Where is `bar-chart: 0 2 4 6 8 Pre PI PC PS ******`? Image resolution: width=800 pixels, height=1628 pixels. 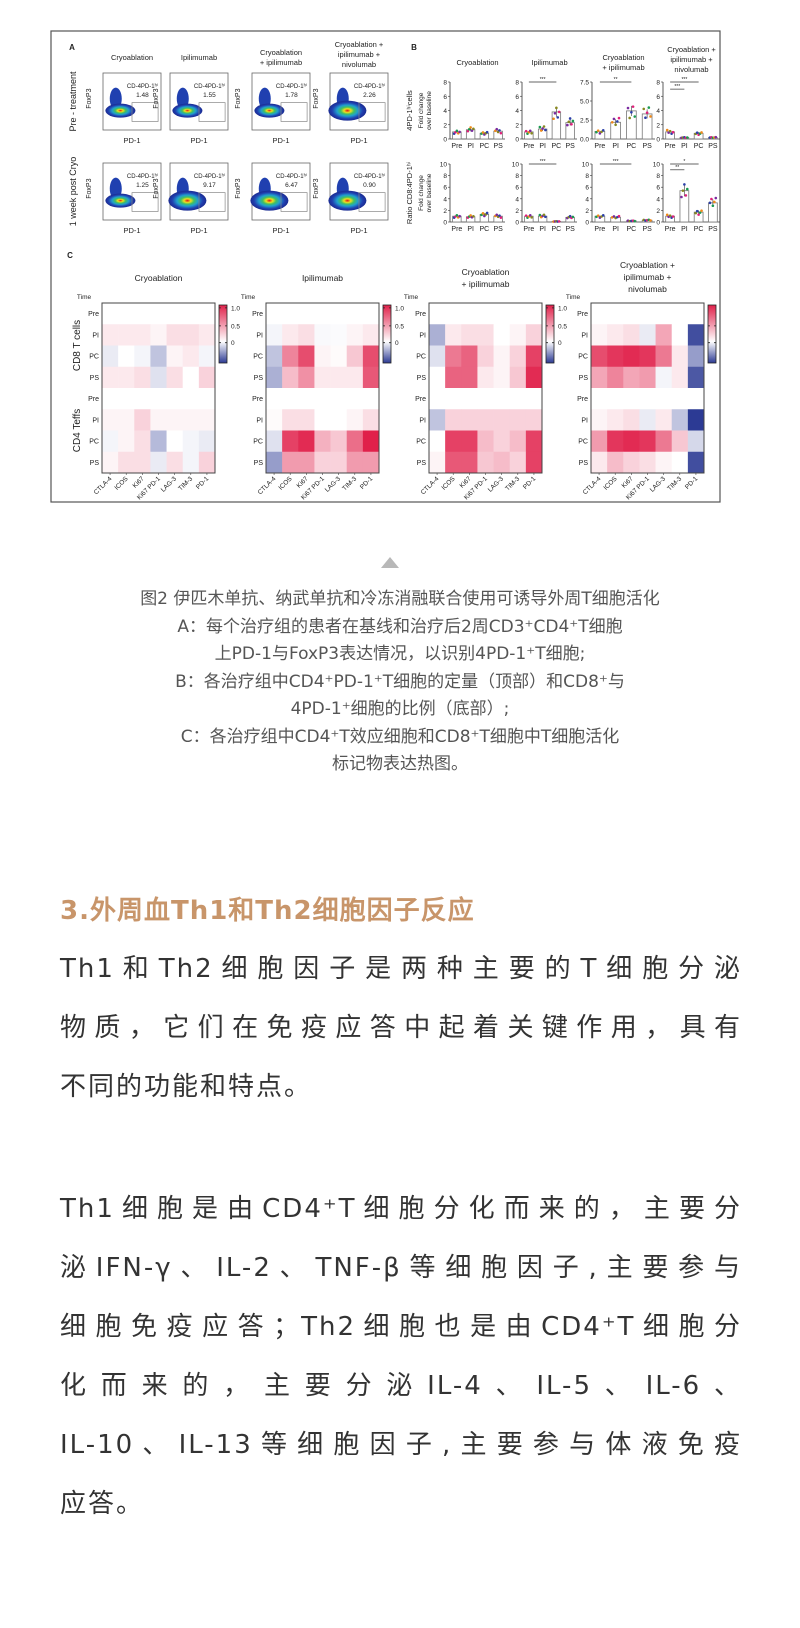
bar-chart: 0 2 4 6 8 Pre PI PC PS ****** is located at coordinates (688, 113).